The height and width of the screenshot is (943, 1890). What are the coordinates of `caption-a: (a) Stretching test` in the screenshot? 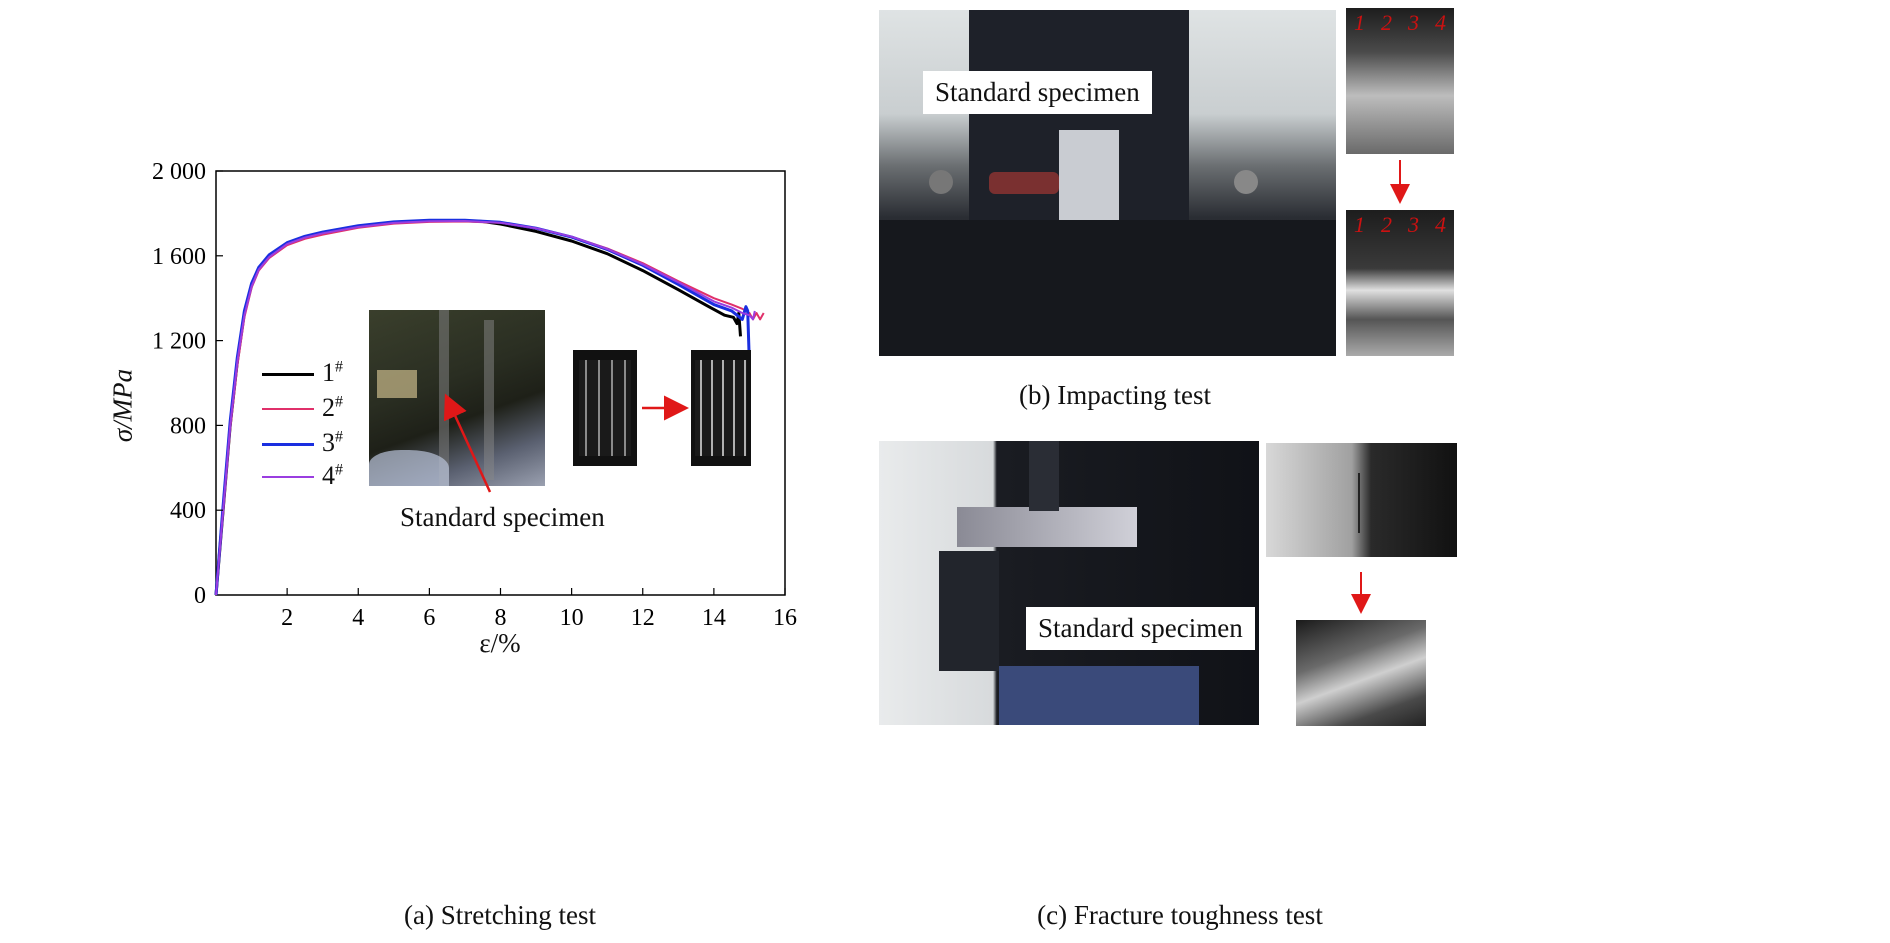 It's located at (500, 915).